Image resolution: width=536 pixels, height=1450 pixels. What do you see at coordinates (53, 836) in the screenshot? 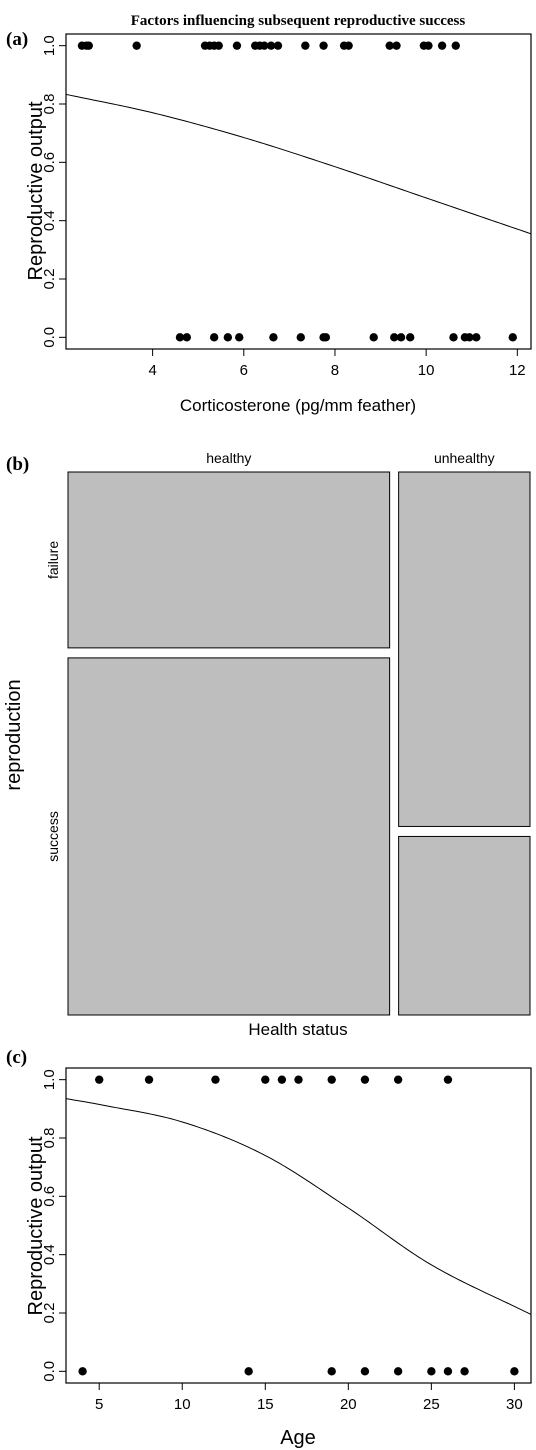
I see `row-label-success: success` at bounding box center [53, 836].